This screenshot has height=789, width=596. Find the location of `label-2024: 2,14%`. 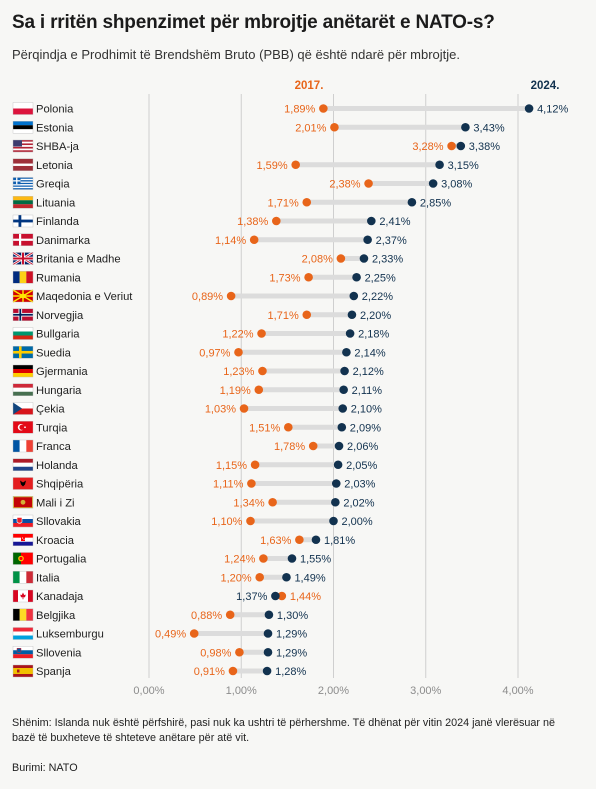

label-2024: 2,14% is located at coordinates (369, 353).